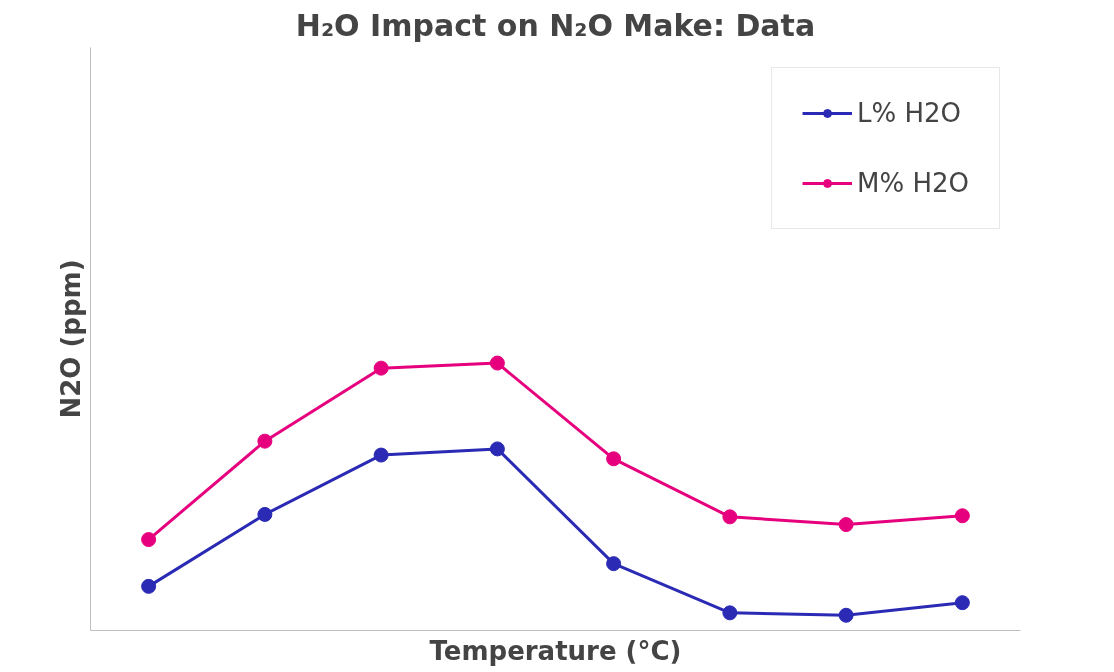  Describe the element at coordinates (913, 183) in the screenshot. I see `legend-label: M% H2O` at that location.